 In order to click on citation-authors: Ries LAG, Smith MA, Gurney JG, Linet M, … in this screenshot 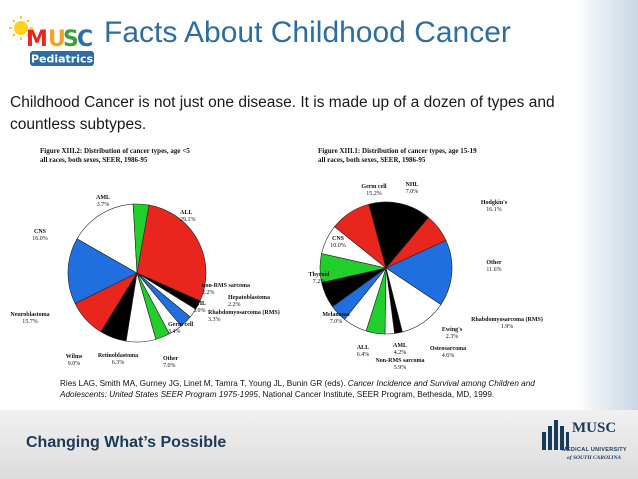, I will do `click(204, 383)`.